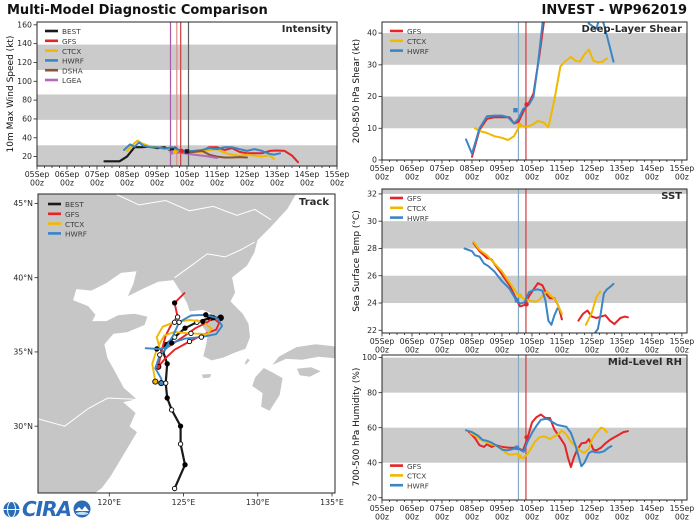  I want to click on cira-logo: CIRA, so click(47, 509).